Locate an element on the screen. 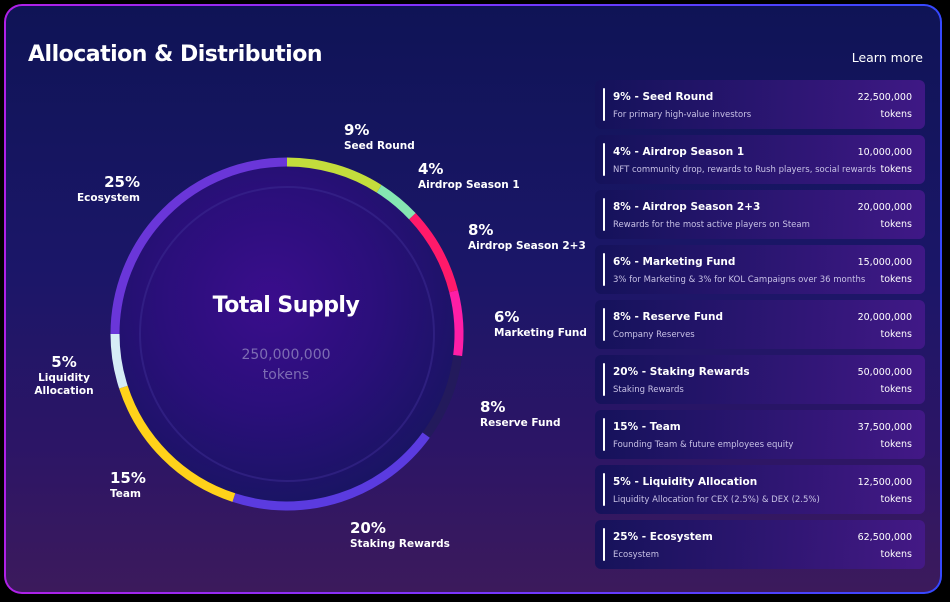 This screenshot has width=950, height=602. label-pct: 4% is located at coordinates (431, 169).